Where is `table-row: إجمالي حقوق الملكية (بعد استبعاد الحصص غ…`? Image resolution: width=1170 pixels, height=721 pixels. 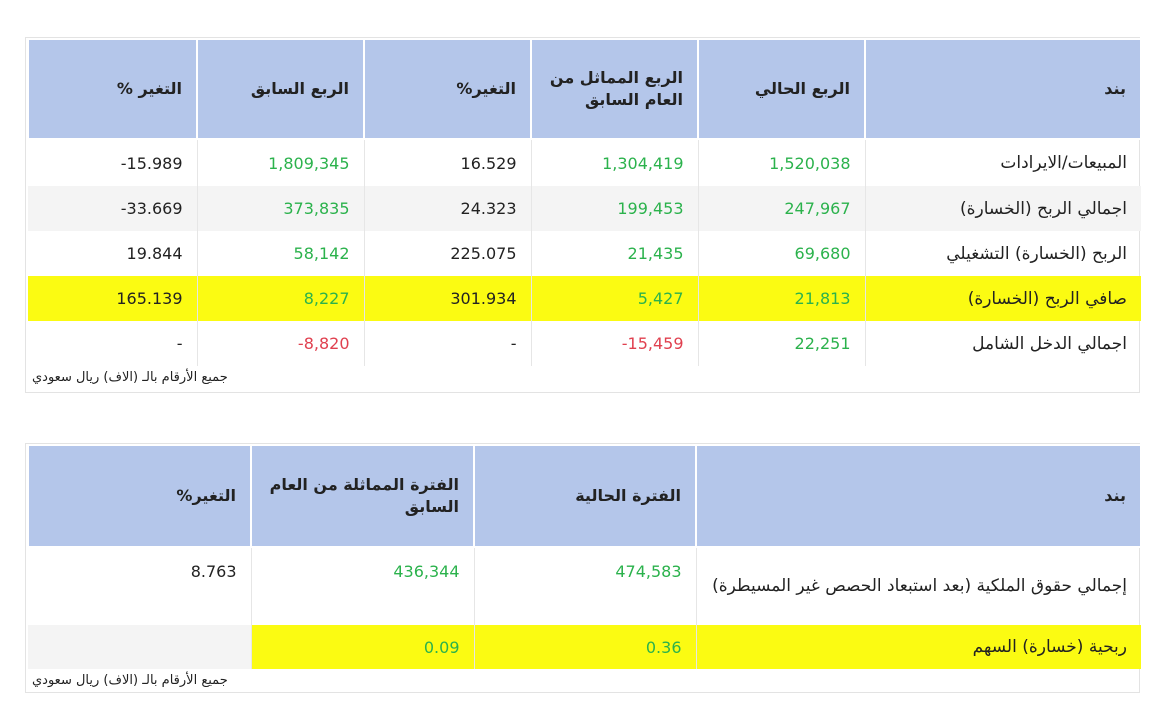 table-row: إجمالي حقوق الملكية (بعد استبعاد الحصص غ… is located at coordinates (584, 586).